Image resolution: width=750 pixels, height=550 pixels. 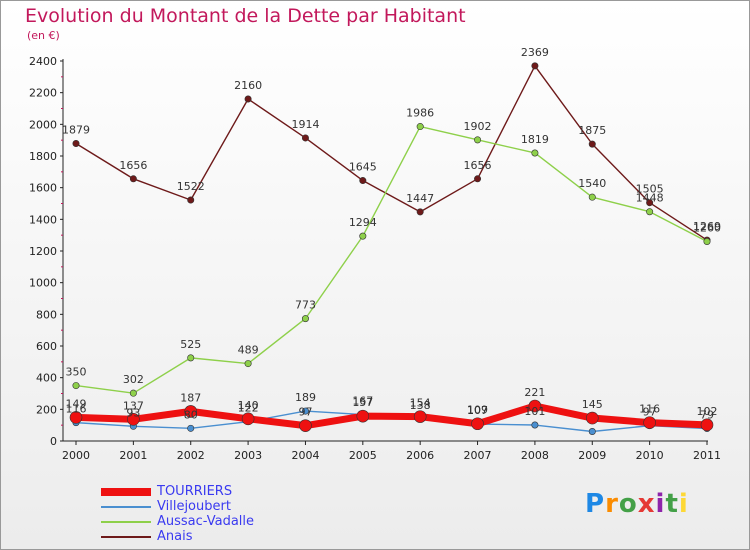 I want to click on y-tick-label: 1600, so click(x=43, y=188).